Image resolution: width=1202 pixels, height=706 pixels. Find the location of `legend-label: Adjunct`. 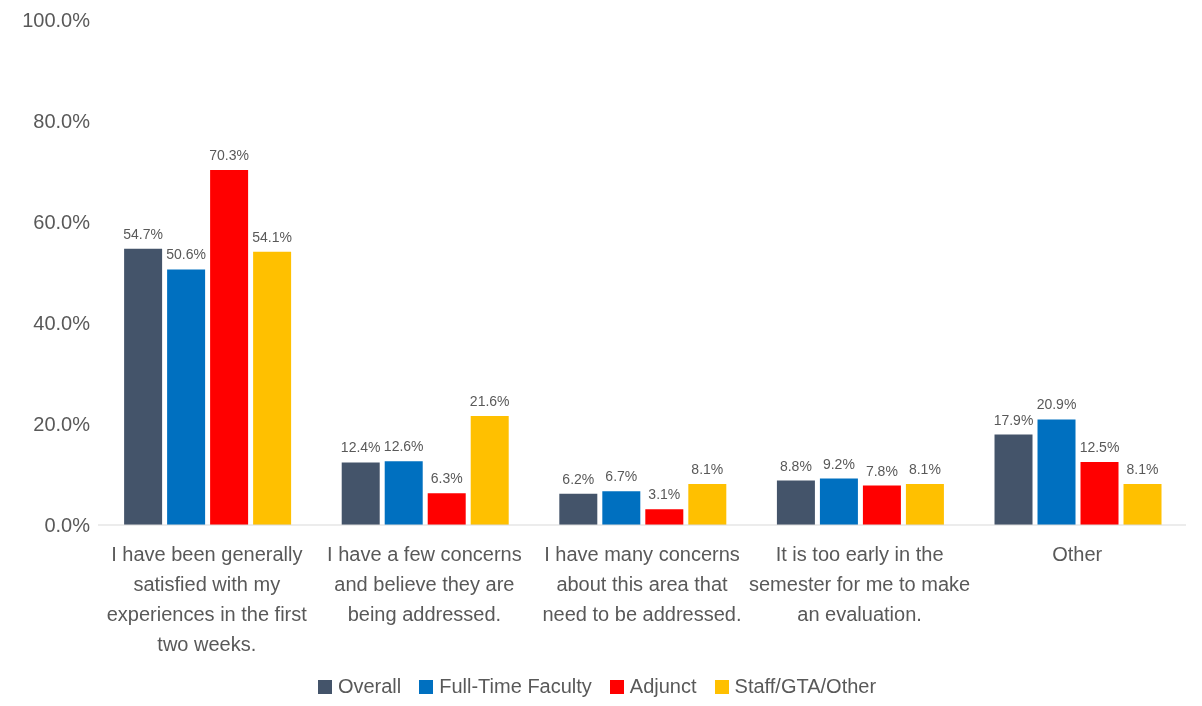

legend-label: Adjunct is located at coordinates (662, 686).